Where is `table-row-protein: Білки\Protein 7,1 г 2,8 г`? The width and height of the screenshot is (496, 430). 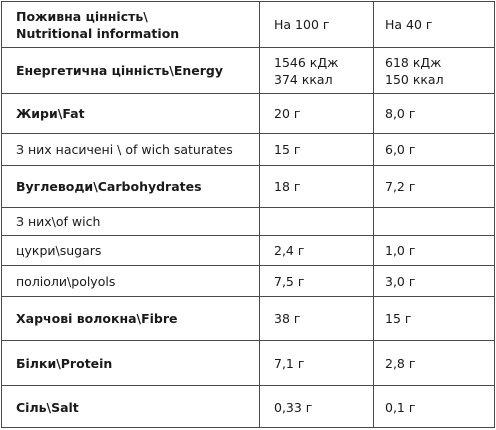 table-row-protein: Білки\Protein 7,1 г 2,8 г is located at coordinates (248, 362).